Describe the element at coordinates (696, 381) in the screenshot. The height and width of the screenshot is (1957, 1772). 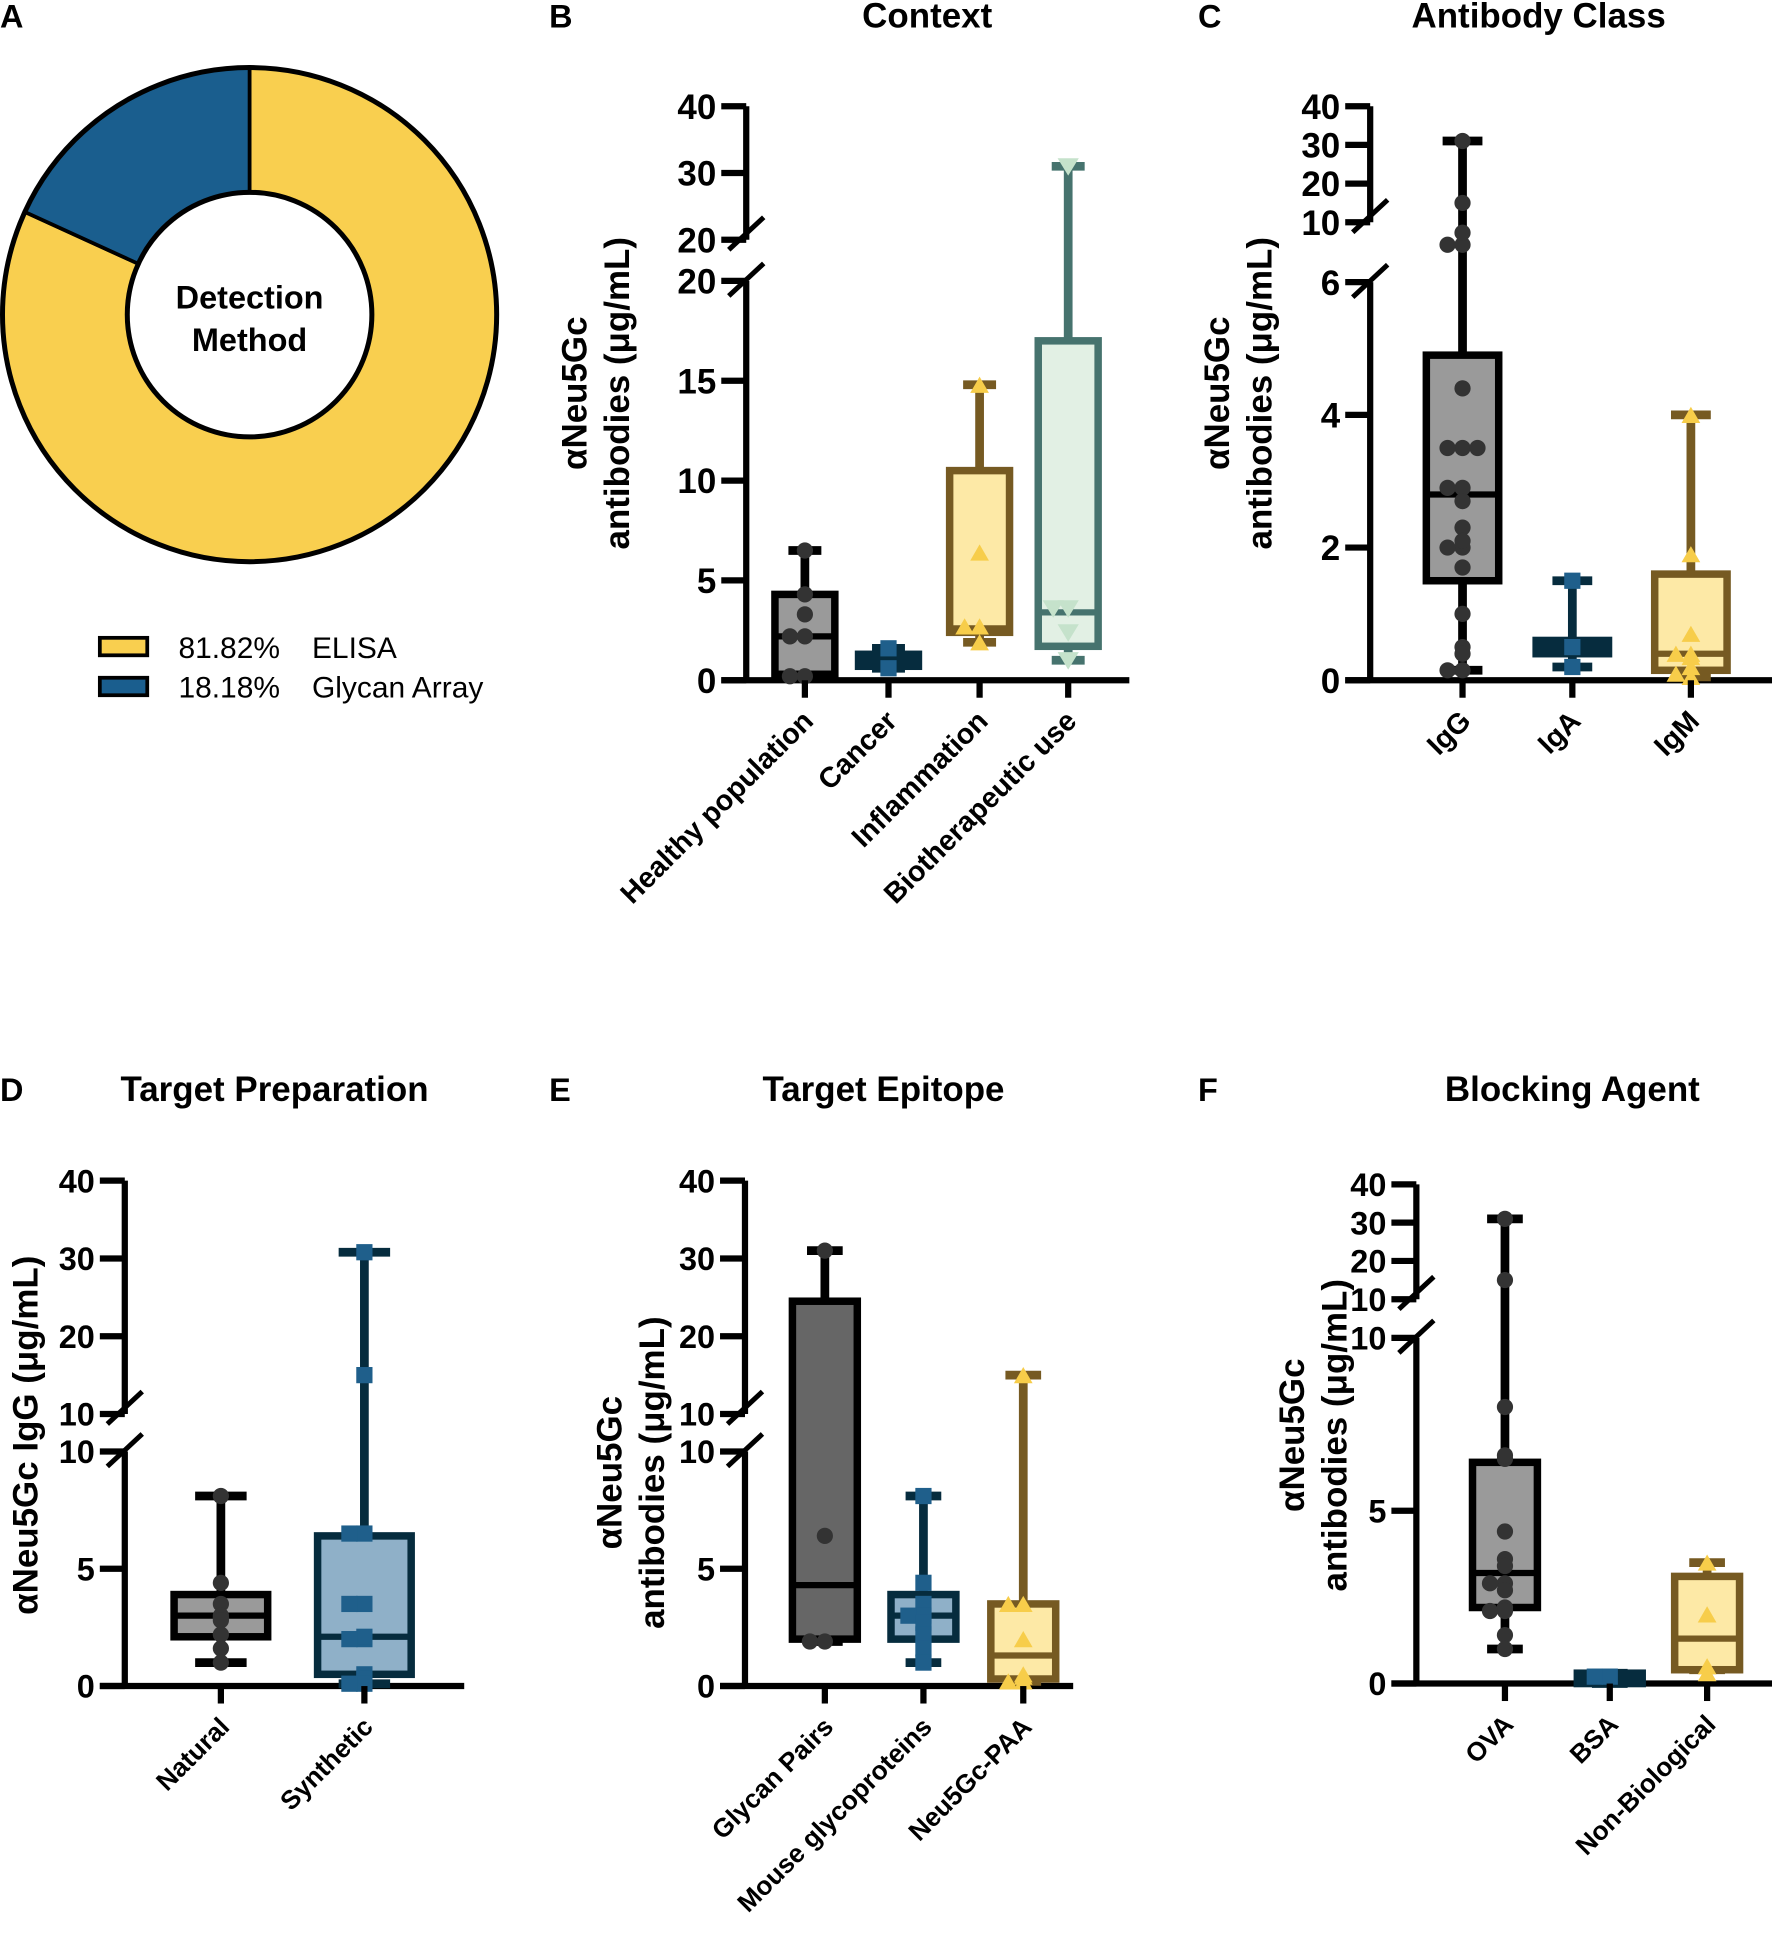
I see `y-tick-label: 15` at that location.